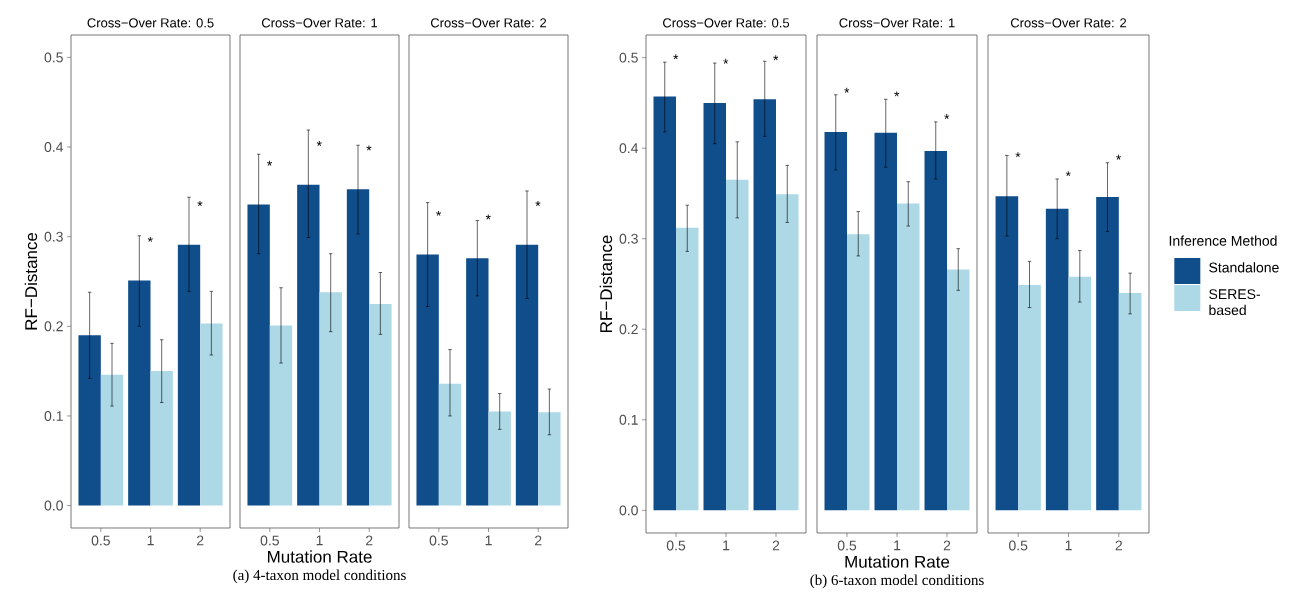 The width and height of the screenshot is (1294, 615). I want to click on text: (b) 6-taxon model conditions, so click(897, 581).